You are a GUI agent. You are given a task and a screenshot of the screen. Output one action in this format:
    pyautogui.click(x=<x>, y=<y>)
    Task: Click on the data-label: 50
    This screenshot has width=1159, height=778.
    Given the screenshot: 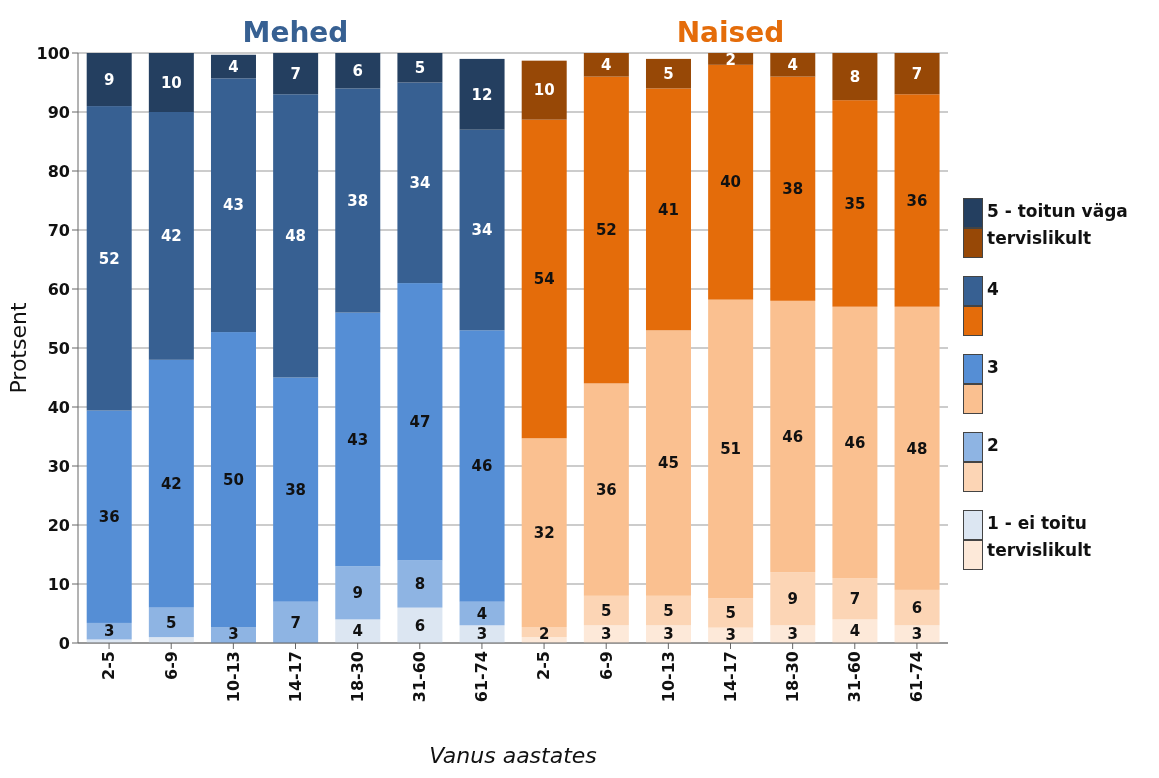 What is the action you would take?
    pyautogui.click(x=233, y=479)
    